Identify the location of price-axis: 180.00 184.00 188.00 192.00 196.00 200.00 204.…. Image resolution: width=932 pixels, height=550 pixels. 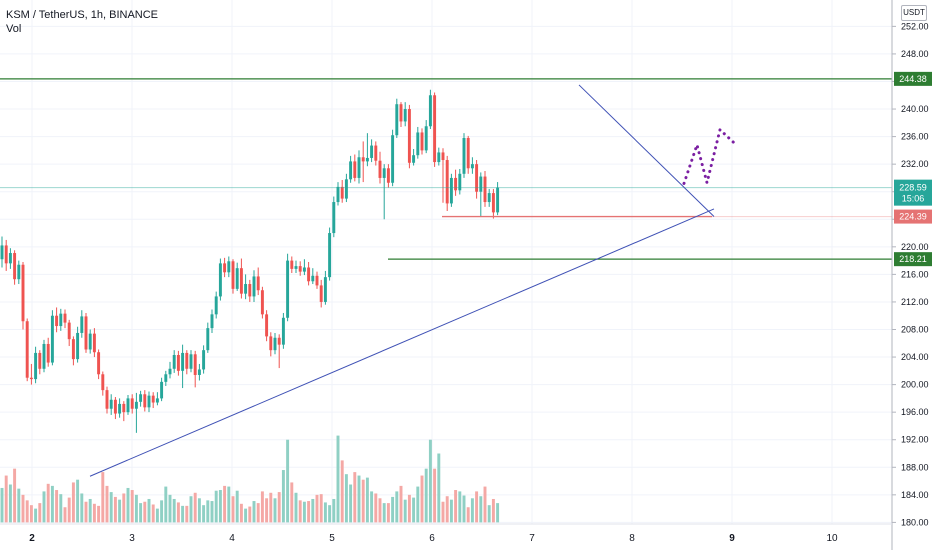
(910, 274).